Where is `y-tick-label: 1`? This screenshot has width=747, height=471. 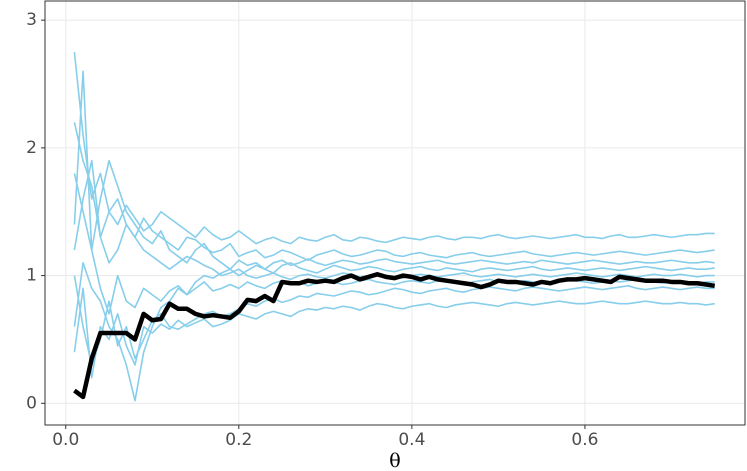 y-tick-label: 1 is located at coordinates (31, 276).